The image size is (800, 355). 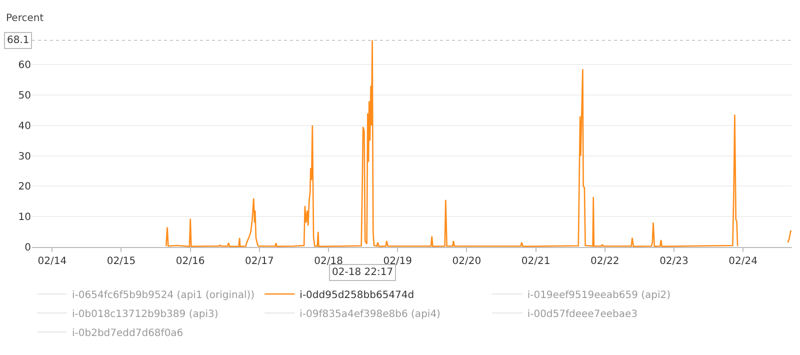 What do you see at coordinates (24, 187) in the screenshot?
I see `y-tick-label: 20` at bounding box center [24, 187].